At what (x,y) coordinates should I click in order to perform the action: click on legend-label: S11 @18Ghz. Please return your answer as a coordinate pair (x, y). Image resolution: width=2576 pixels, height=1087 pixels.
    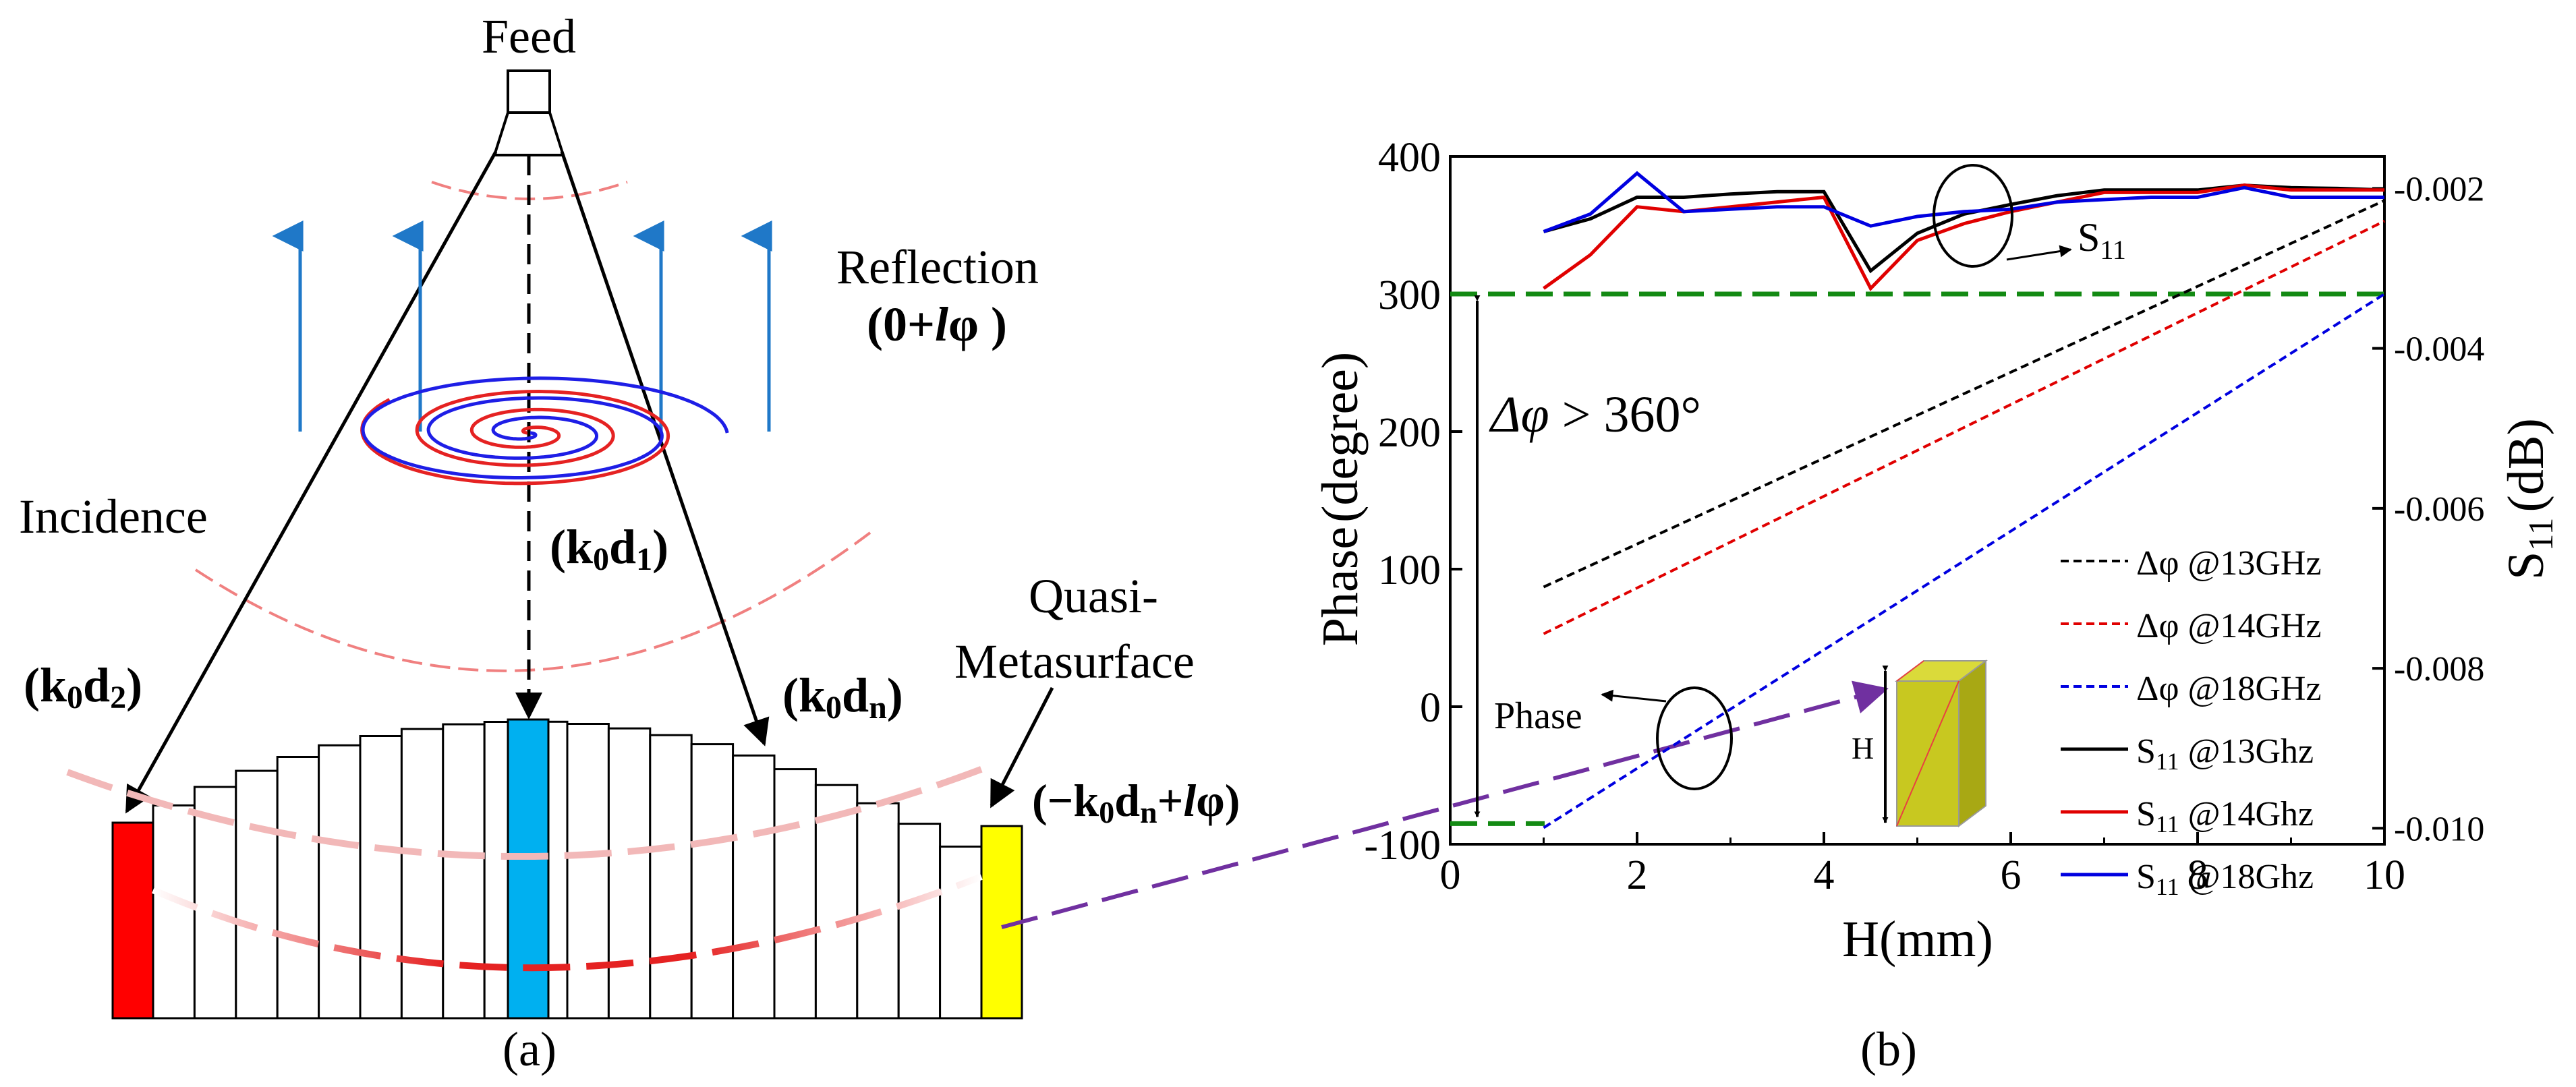
    Looking at the image, I should click on (2225, 879).